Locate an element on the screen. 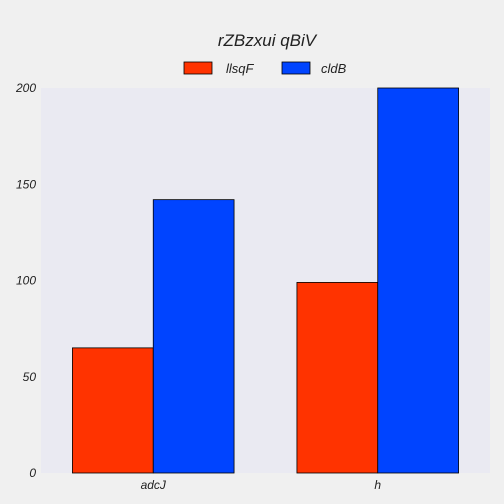 This screenshot has width=504, height=504. y-tick-label: 50 is located at coordinates (30, 377).